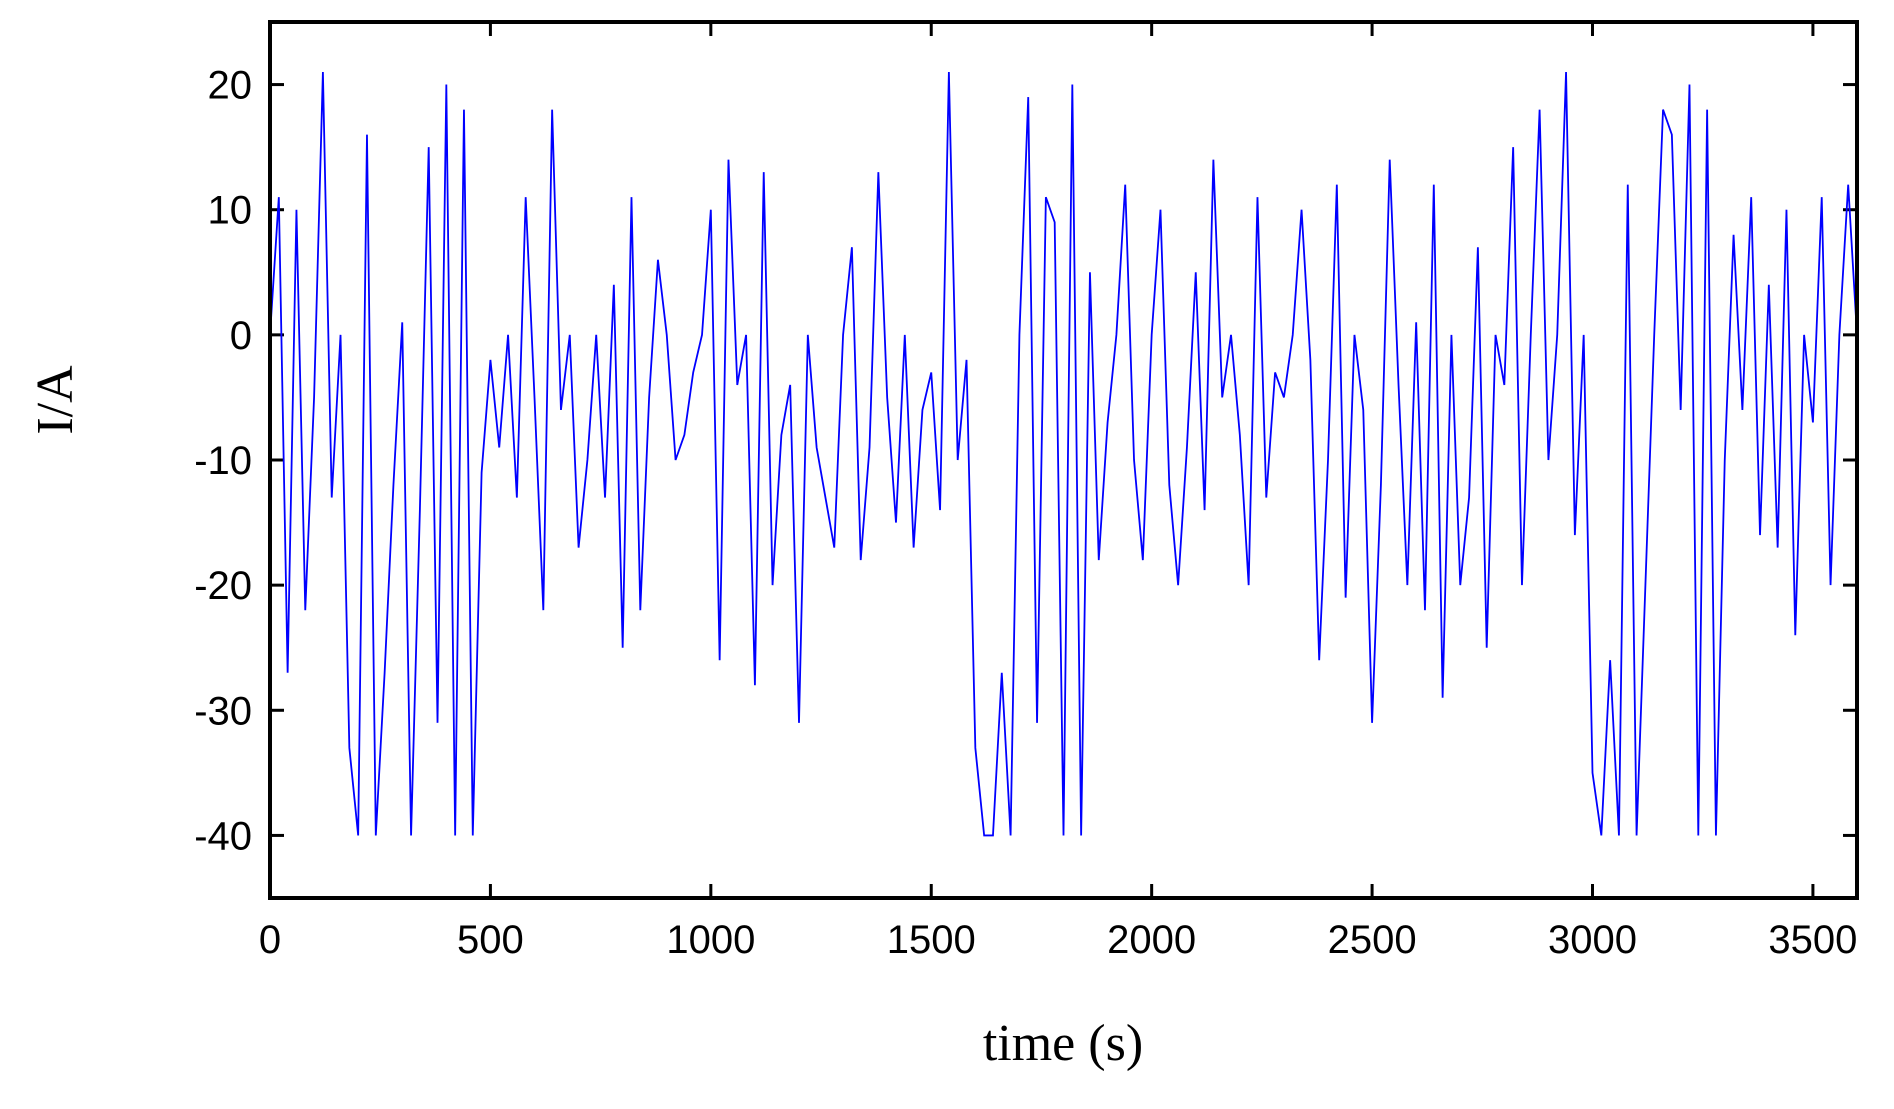  I want to click on y-tick-label: 0, so click(241, 336).